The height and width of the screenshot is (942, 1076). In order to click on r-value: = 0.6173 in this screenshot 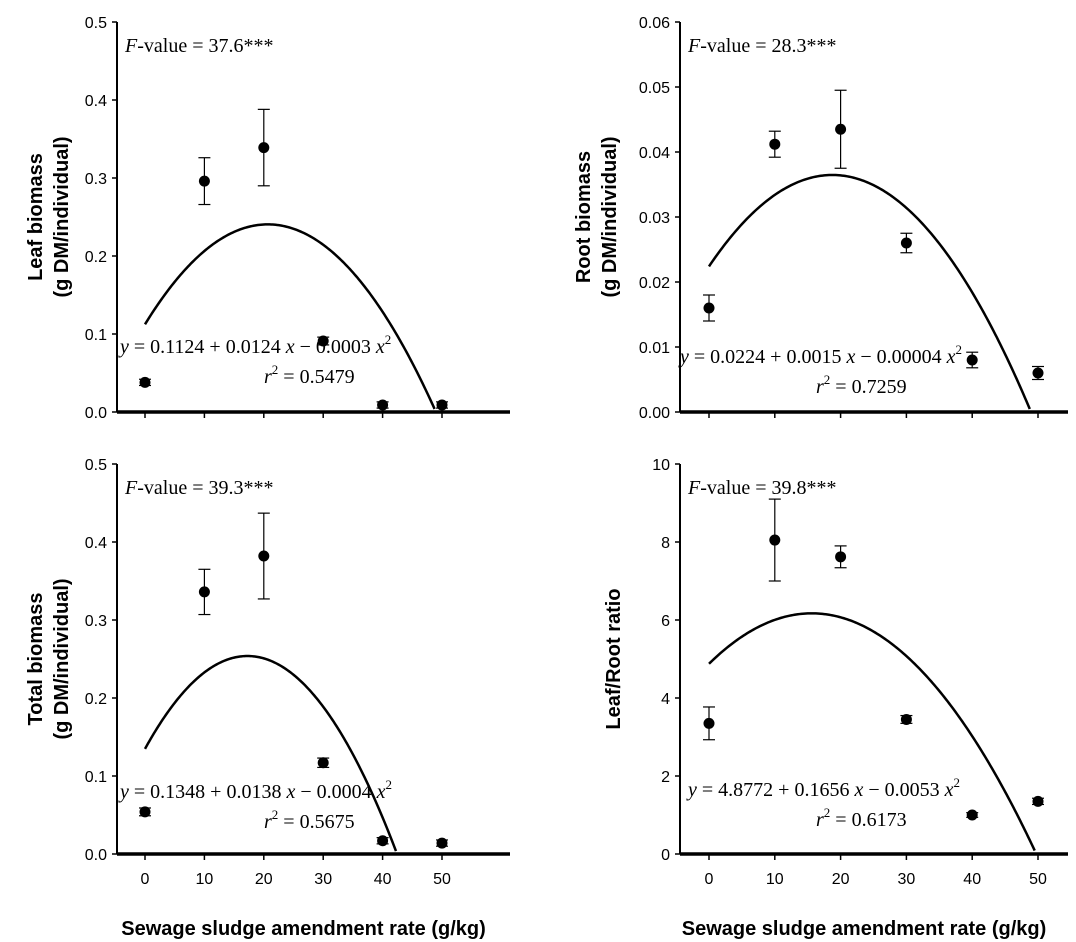, I will do `click(868, 820)`.